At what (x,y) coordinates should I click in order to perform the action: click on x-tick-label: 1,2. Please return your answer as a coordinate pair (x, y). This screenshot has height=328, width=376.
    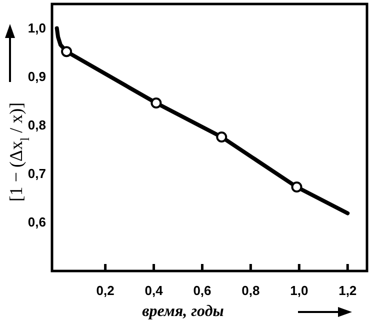
    Looking at the image, I should click on (347, 290).